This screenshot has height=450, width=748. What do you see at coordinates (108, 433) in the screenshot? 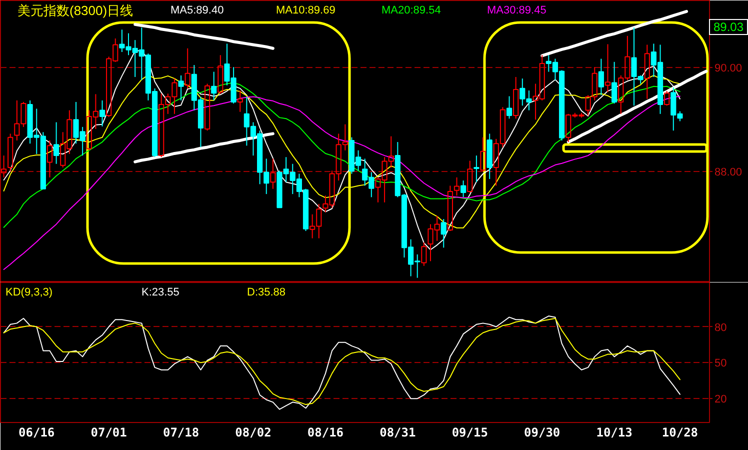
I see `x-tick-label: 07/01` at bounding box center [108, 433].